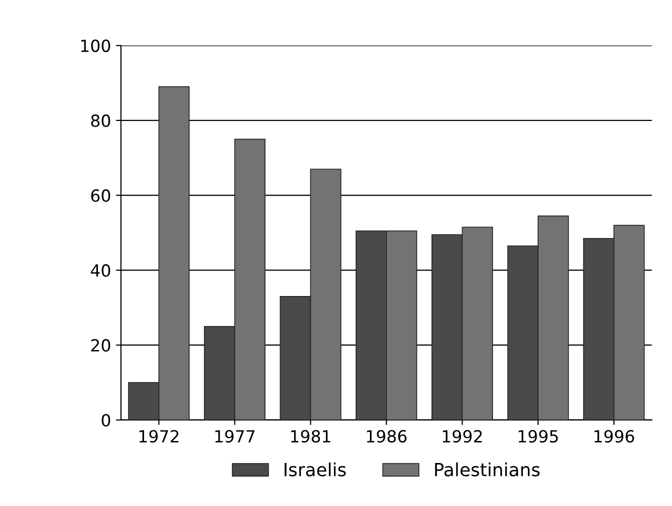 This screenshot has width=672, height=506. What do you see at coordinates (387, 436) in the screenshot?
I see `x-tick-label: 1986` at bounding box center [387, 436].